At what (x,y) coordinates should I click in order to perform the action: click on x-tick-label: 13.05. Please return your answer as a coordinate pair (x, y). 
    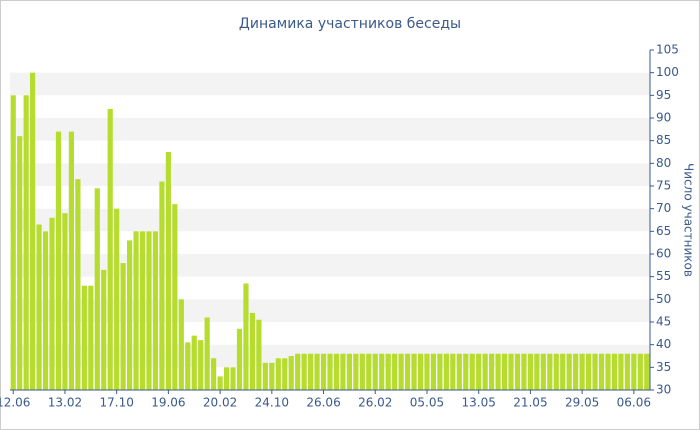
    Looking at the image, I should click on (479, 403).